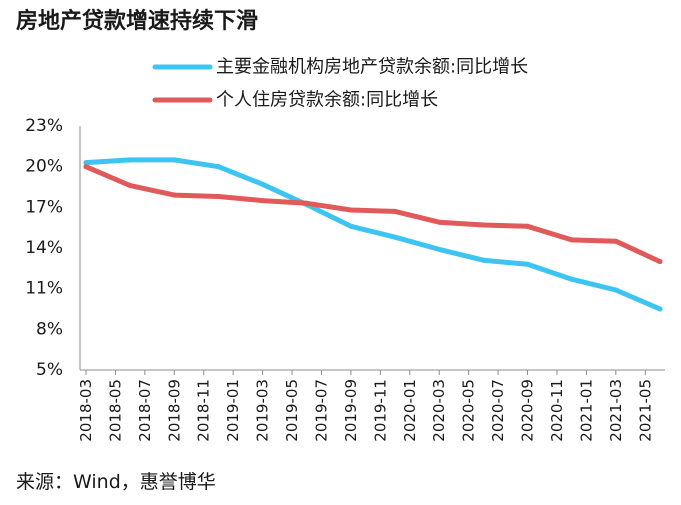 Image resolution: width=681 pixels, height=505 pixels. What do you see at coordinates (439, 410) in the screenshot?
I see `x-tick-label: 2020-03` at bounding box center [439, 410].